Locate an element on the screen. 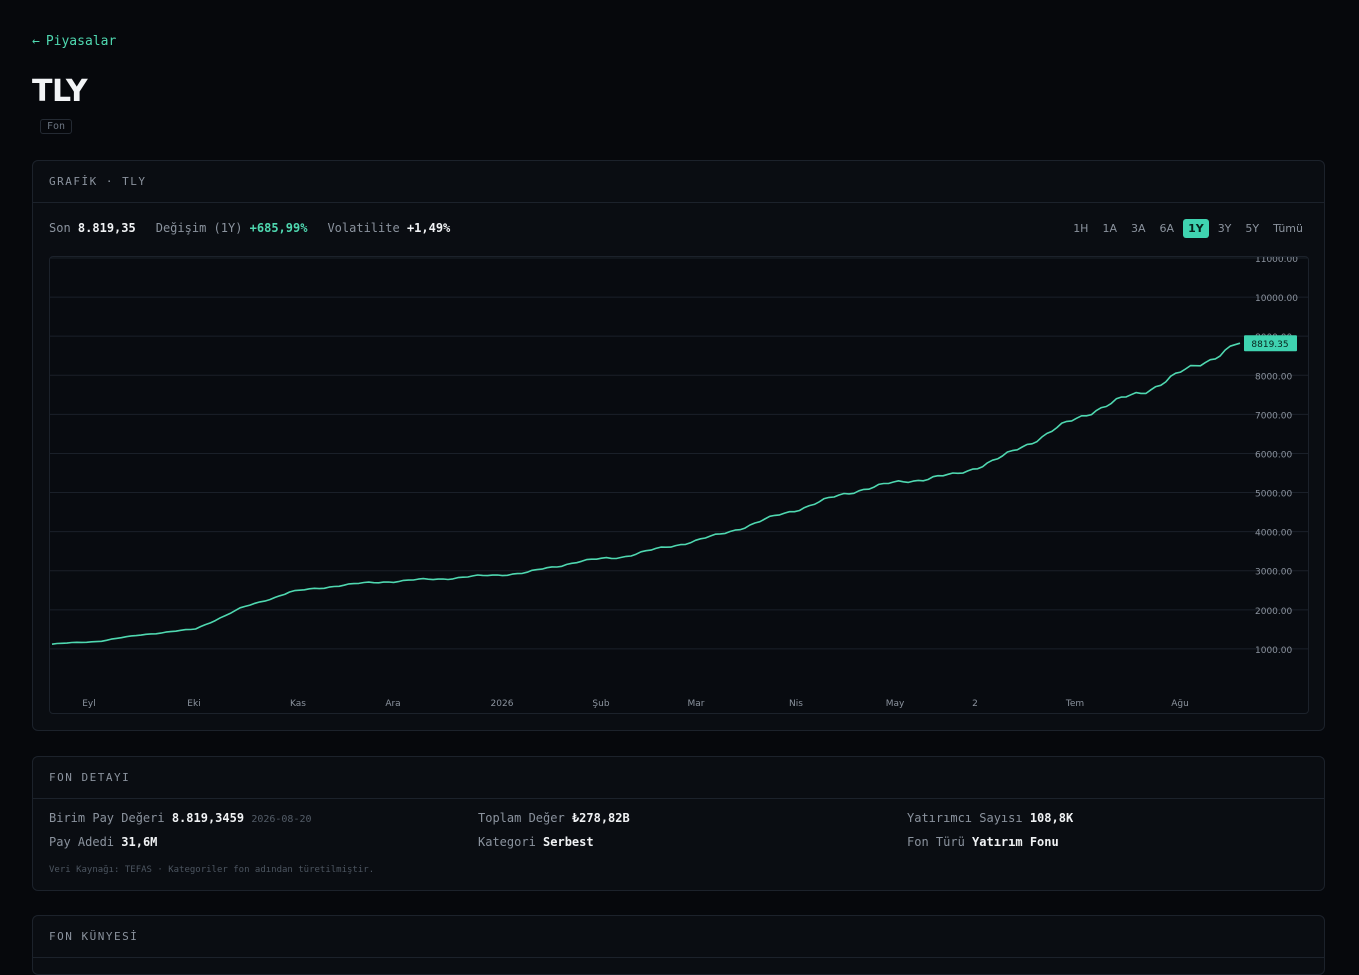 The image size is (1359, 975). range-tab-3a: 3A is located at coordinates (1138, 228).